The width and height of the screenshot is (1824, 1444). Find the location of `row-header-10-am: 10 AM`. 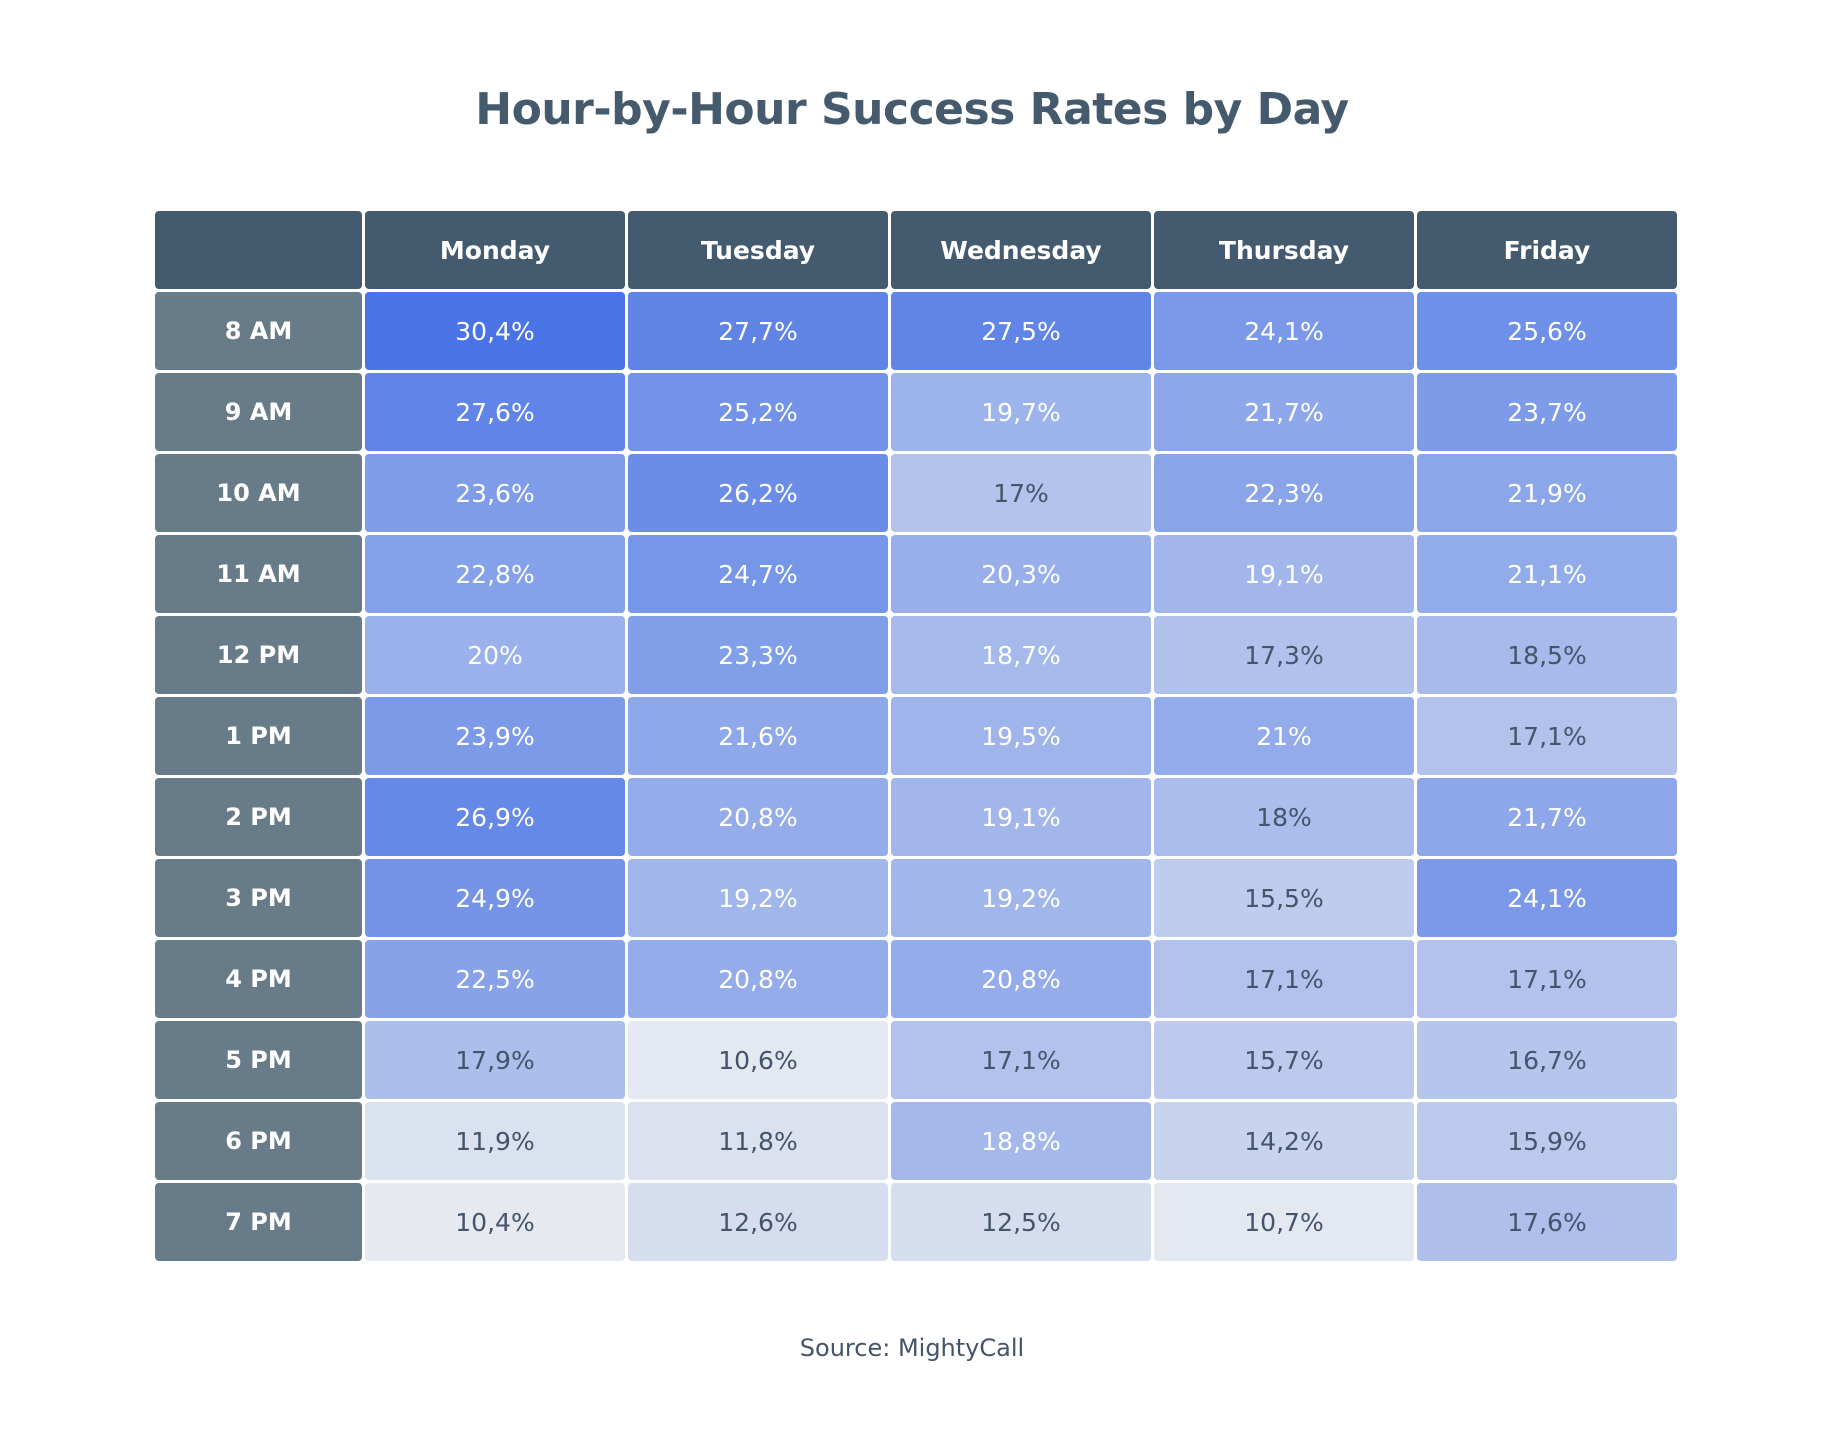

row-header-10-am: 10 AM is located at coordinates (258, 493).